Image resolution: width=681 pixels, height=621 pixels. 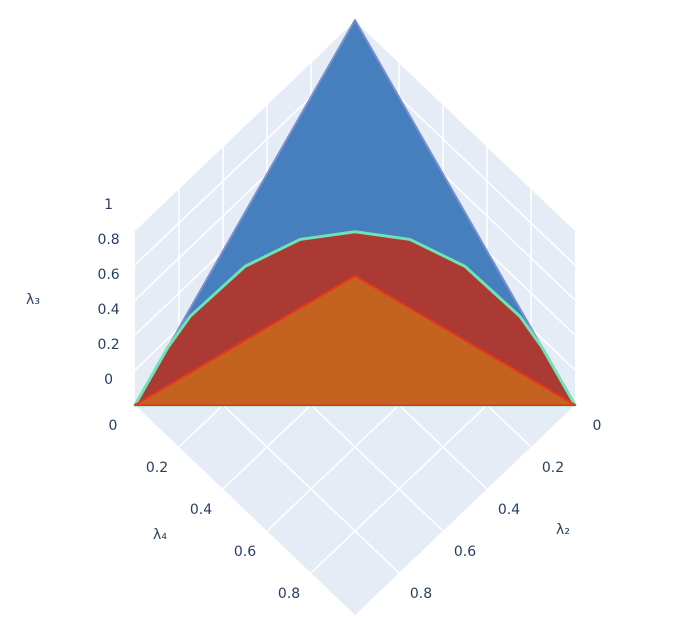 I want to click on y-tick-label: 0.4, so click(x=201, y=510).